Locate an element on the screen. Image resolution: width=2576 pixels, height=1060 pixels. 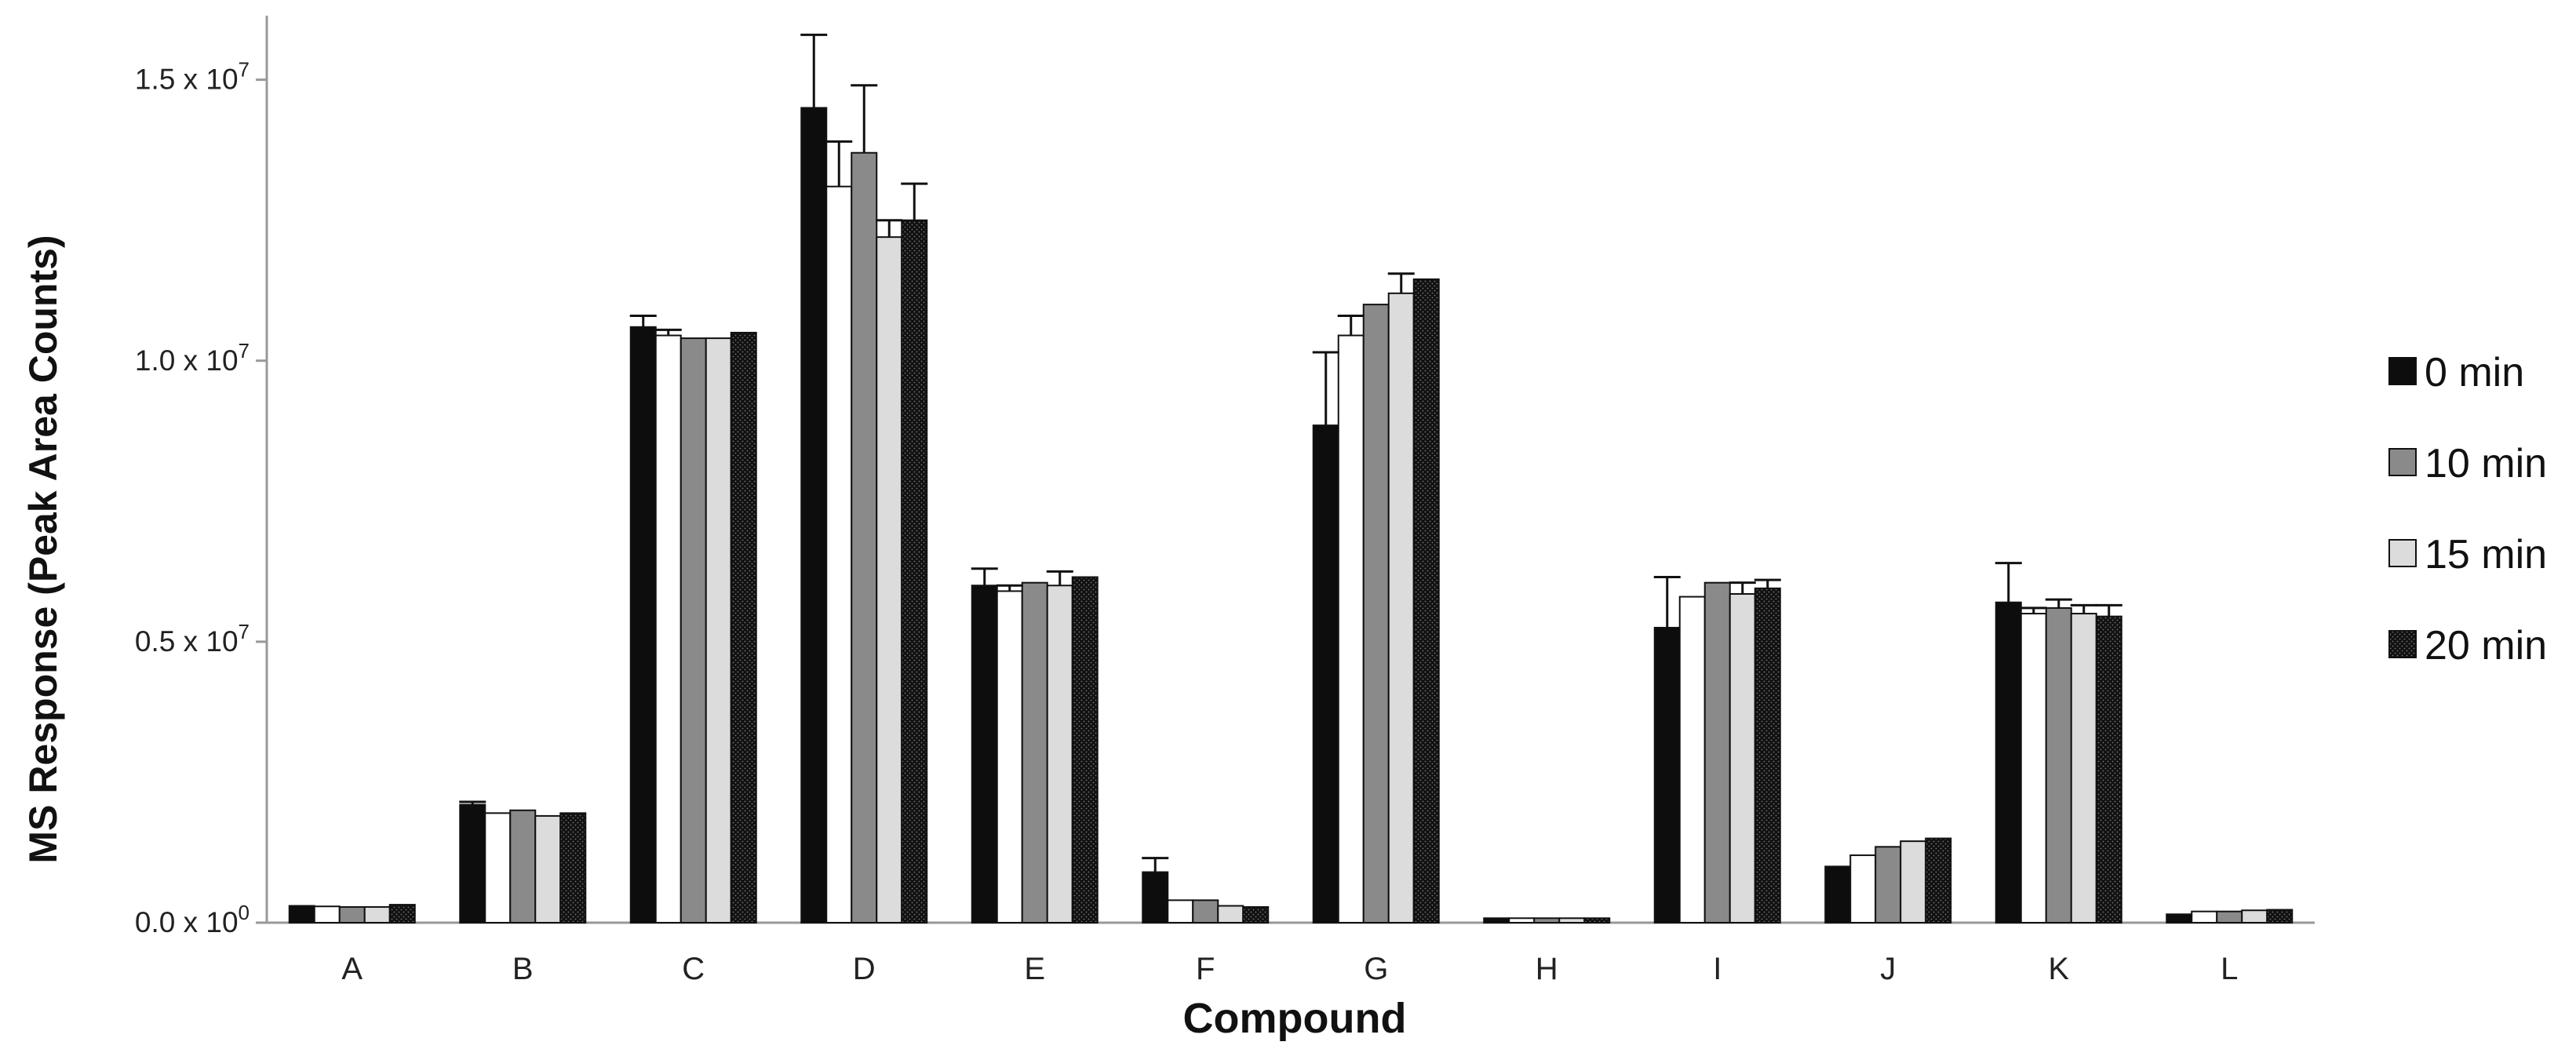
y-axis-label: MS Response (Peak Area Counts) is located at coordinates (43, 549).